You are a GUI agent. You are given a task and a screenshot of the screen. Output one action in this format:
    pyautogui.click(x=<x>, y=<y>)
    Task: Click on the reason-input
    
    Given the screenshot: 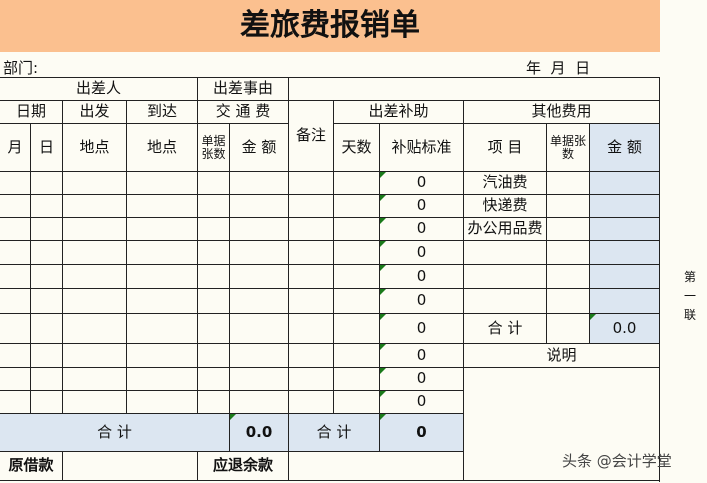 What is the action you would take?
    pyautogui.click(x=474, y=89)
    